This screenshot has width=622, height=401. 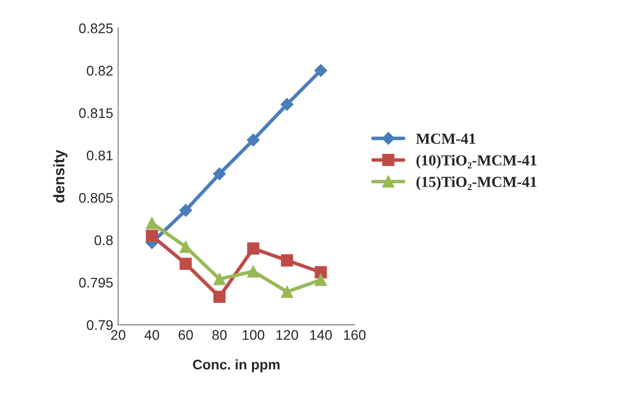 What do you see at coordinates (96, 113) in the screenshot?
I see `y-tick-label: 0.815` at bounding box center [96, 113].